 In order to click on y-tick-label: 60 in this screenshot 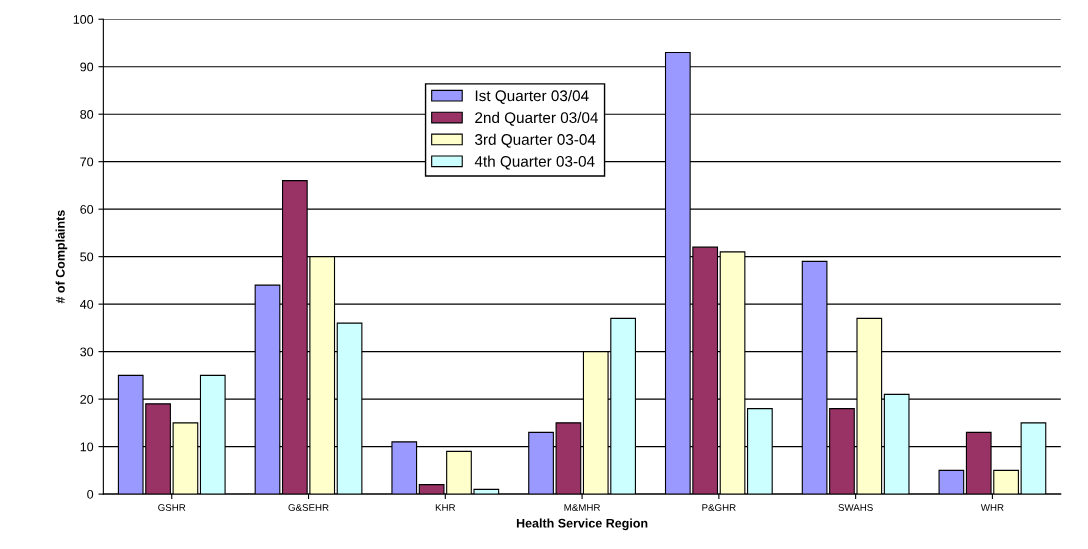, I will do `click(87, 209)`.